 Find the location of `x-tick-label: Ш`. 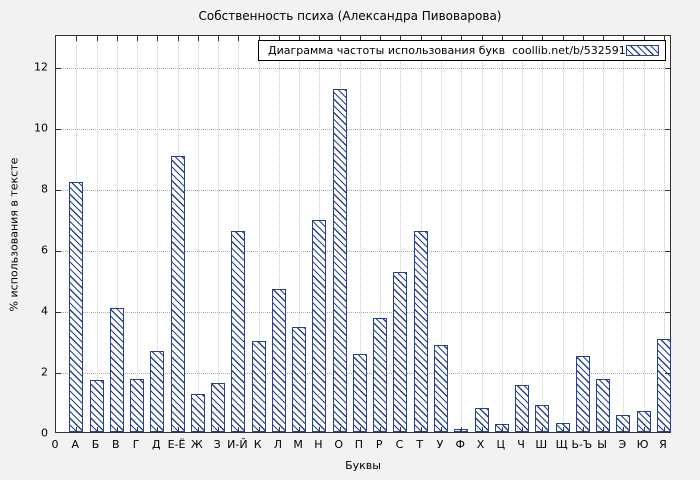

x-tick-label: Ш is located at coordinates (541, 444).